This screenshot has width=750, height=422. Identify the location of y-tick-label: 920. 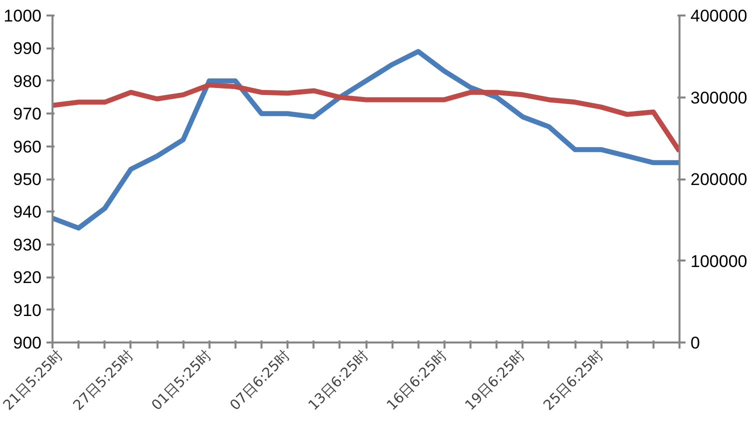
(27, 278).